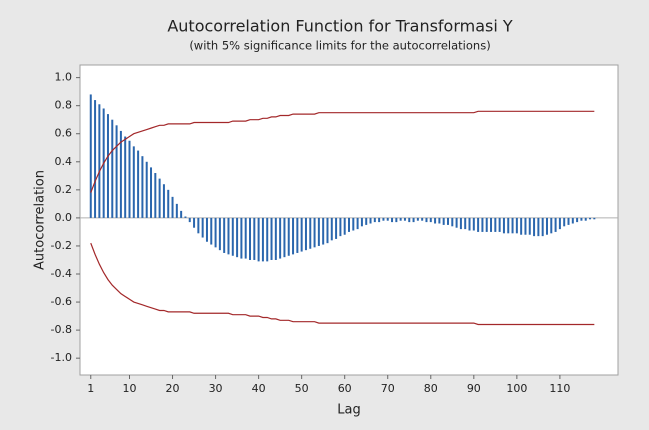 This screenshot has width=649, height=430. I want to click on y-tick-label: -0.8, so click(61, 329).